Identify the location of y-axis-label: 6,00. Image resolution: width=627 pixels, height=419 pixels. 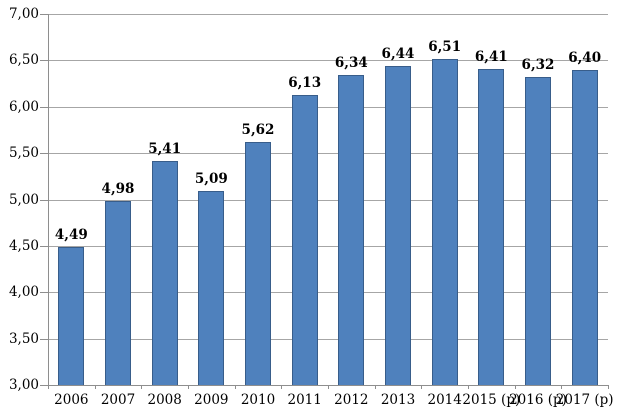
(23, 106).